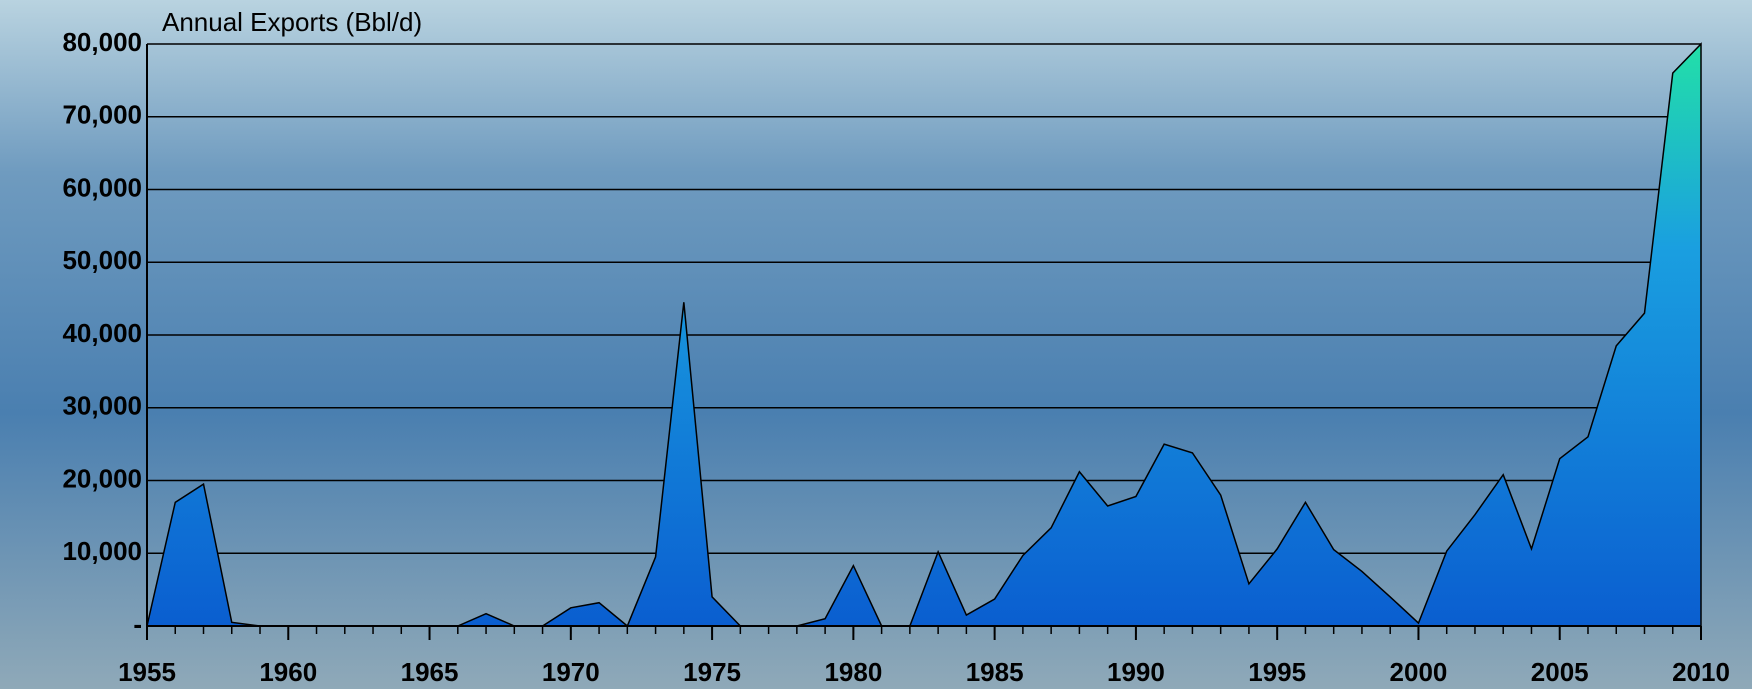  I want to click on y-tick-label: 80,000, so click(102, 42).